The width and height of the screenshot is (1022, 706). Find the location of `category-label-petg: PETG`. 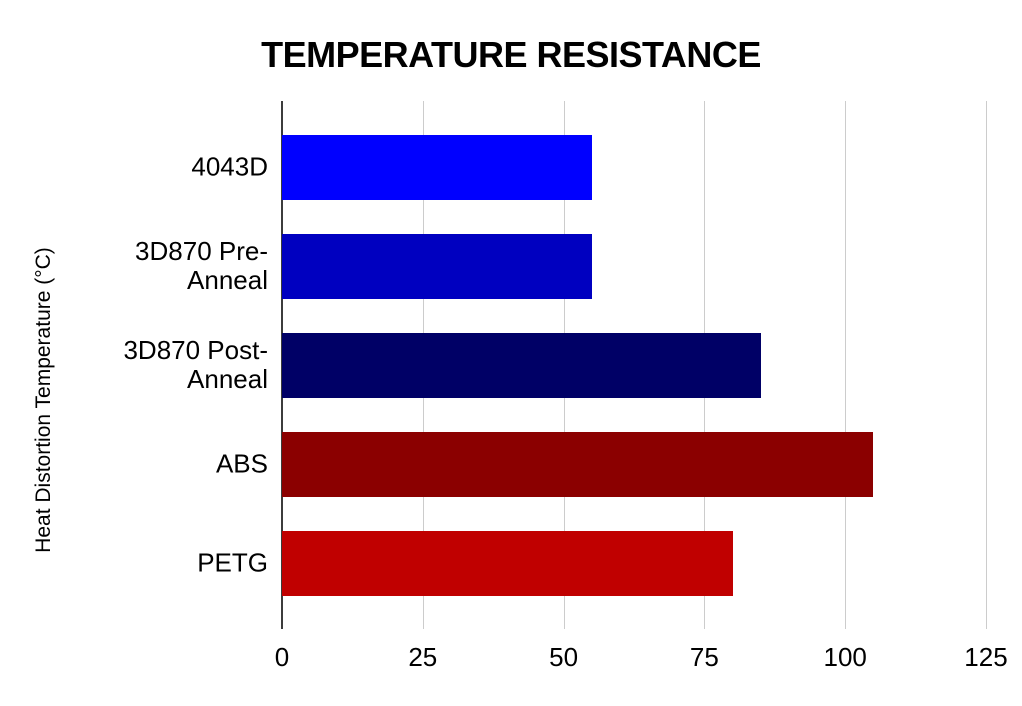

category-label-petg: PETG is located at coordinates (232, 562).